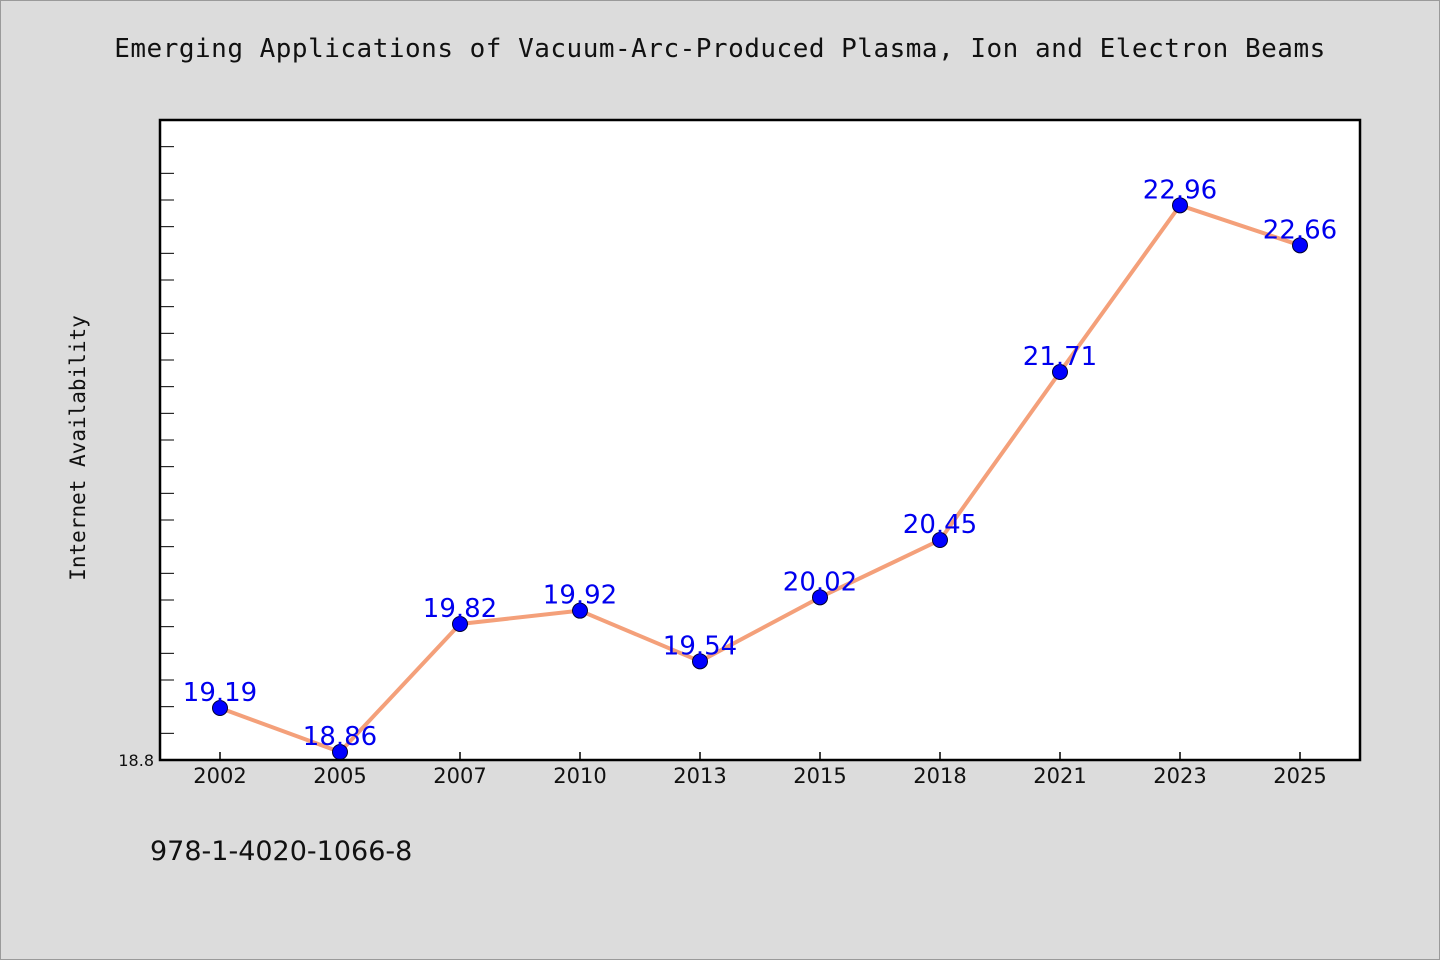 This screenshot has width=1440, height=960. I want to click on x-tick-label: 2002, so click(219, 776).